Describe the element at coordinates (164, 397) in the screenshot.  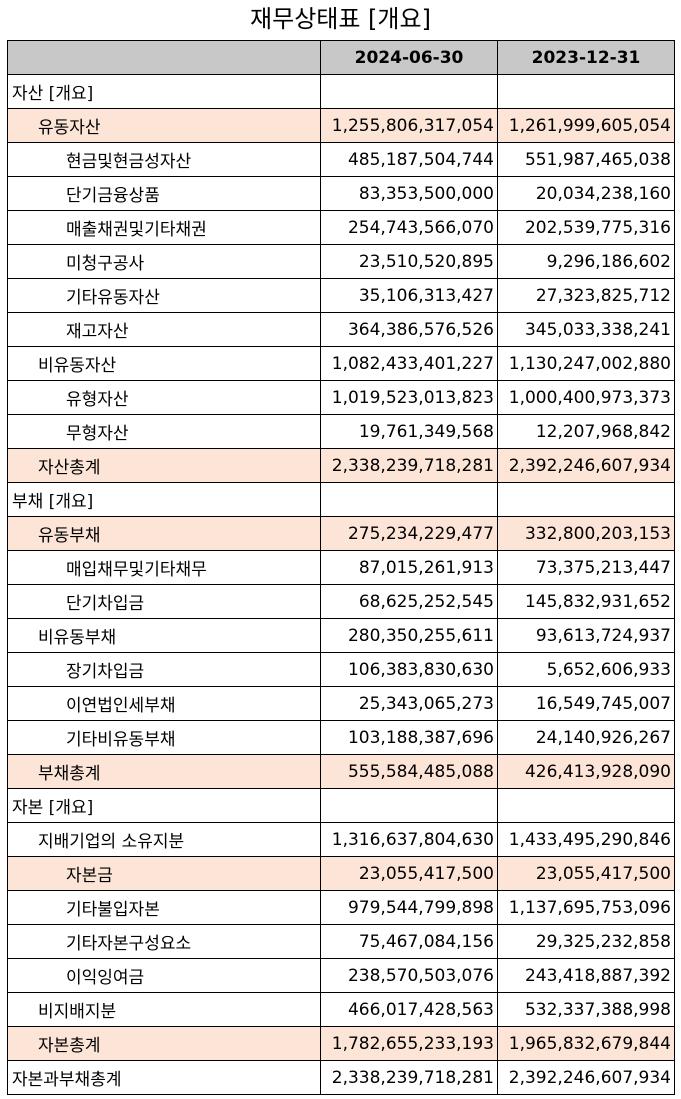
I see `row-label: 유형자산` at that location.